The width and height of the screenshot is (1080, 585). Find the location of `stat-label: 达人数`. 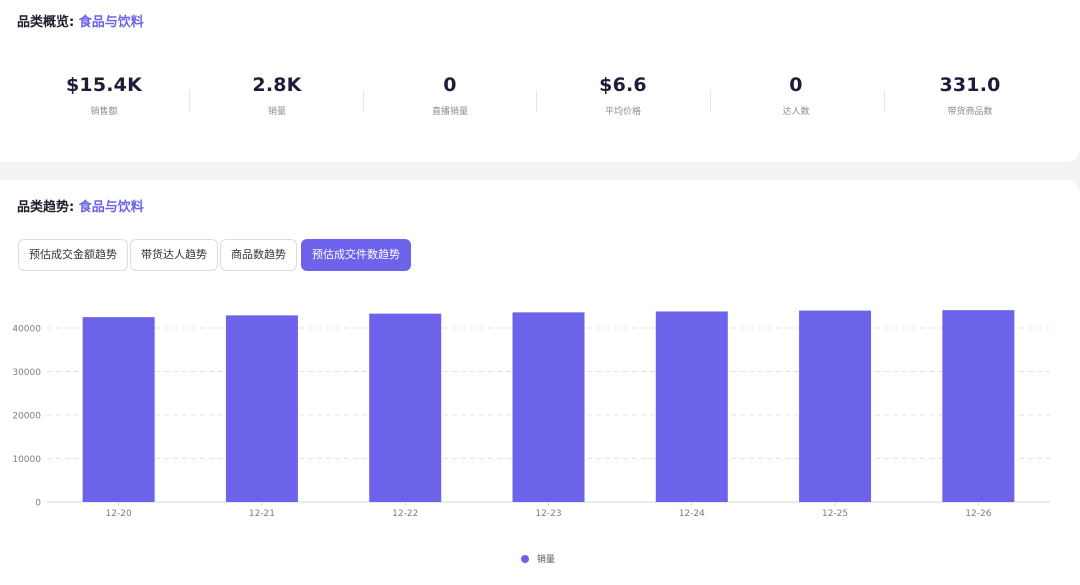

stat-label: 达人数 is located at coordinates (796, 112).